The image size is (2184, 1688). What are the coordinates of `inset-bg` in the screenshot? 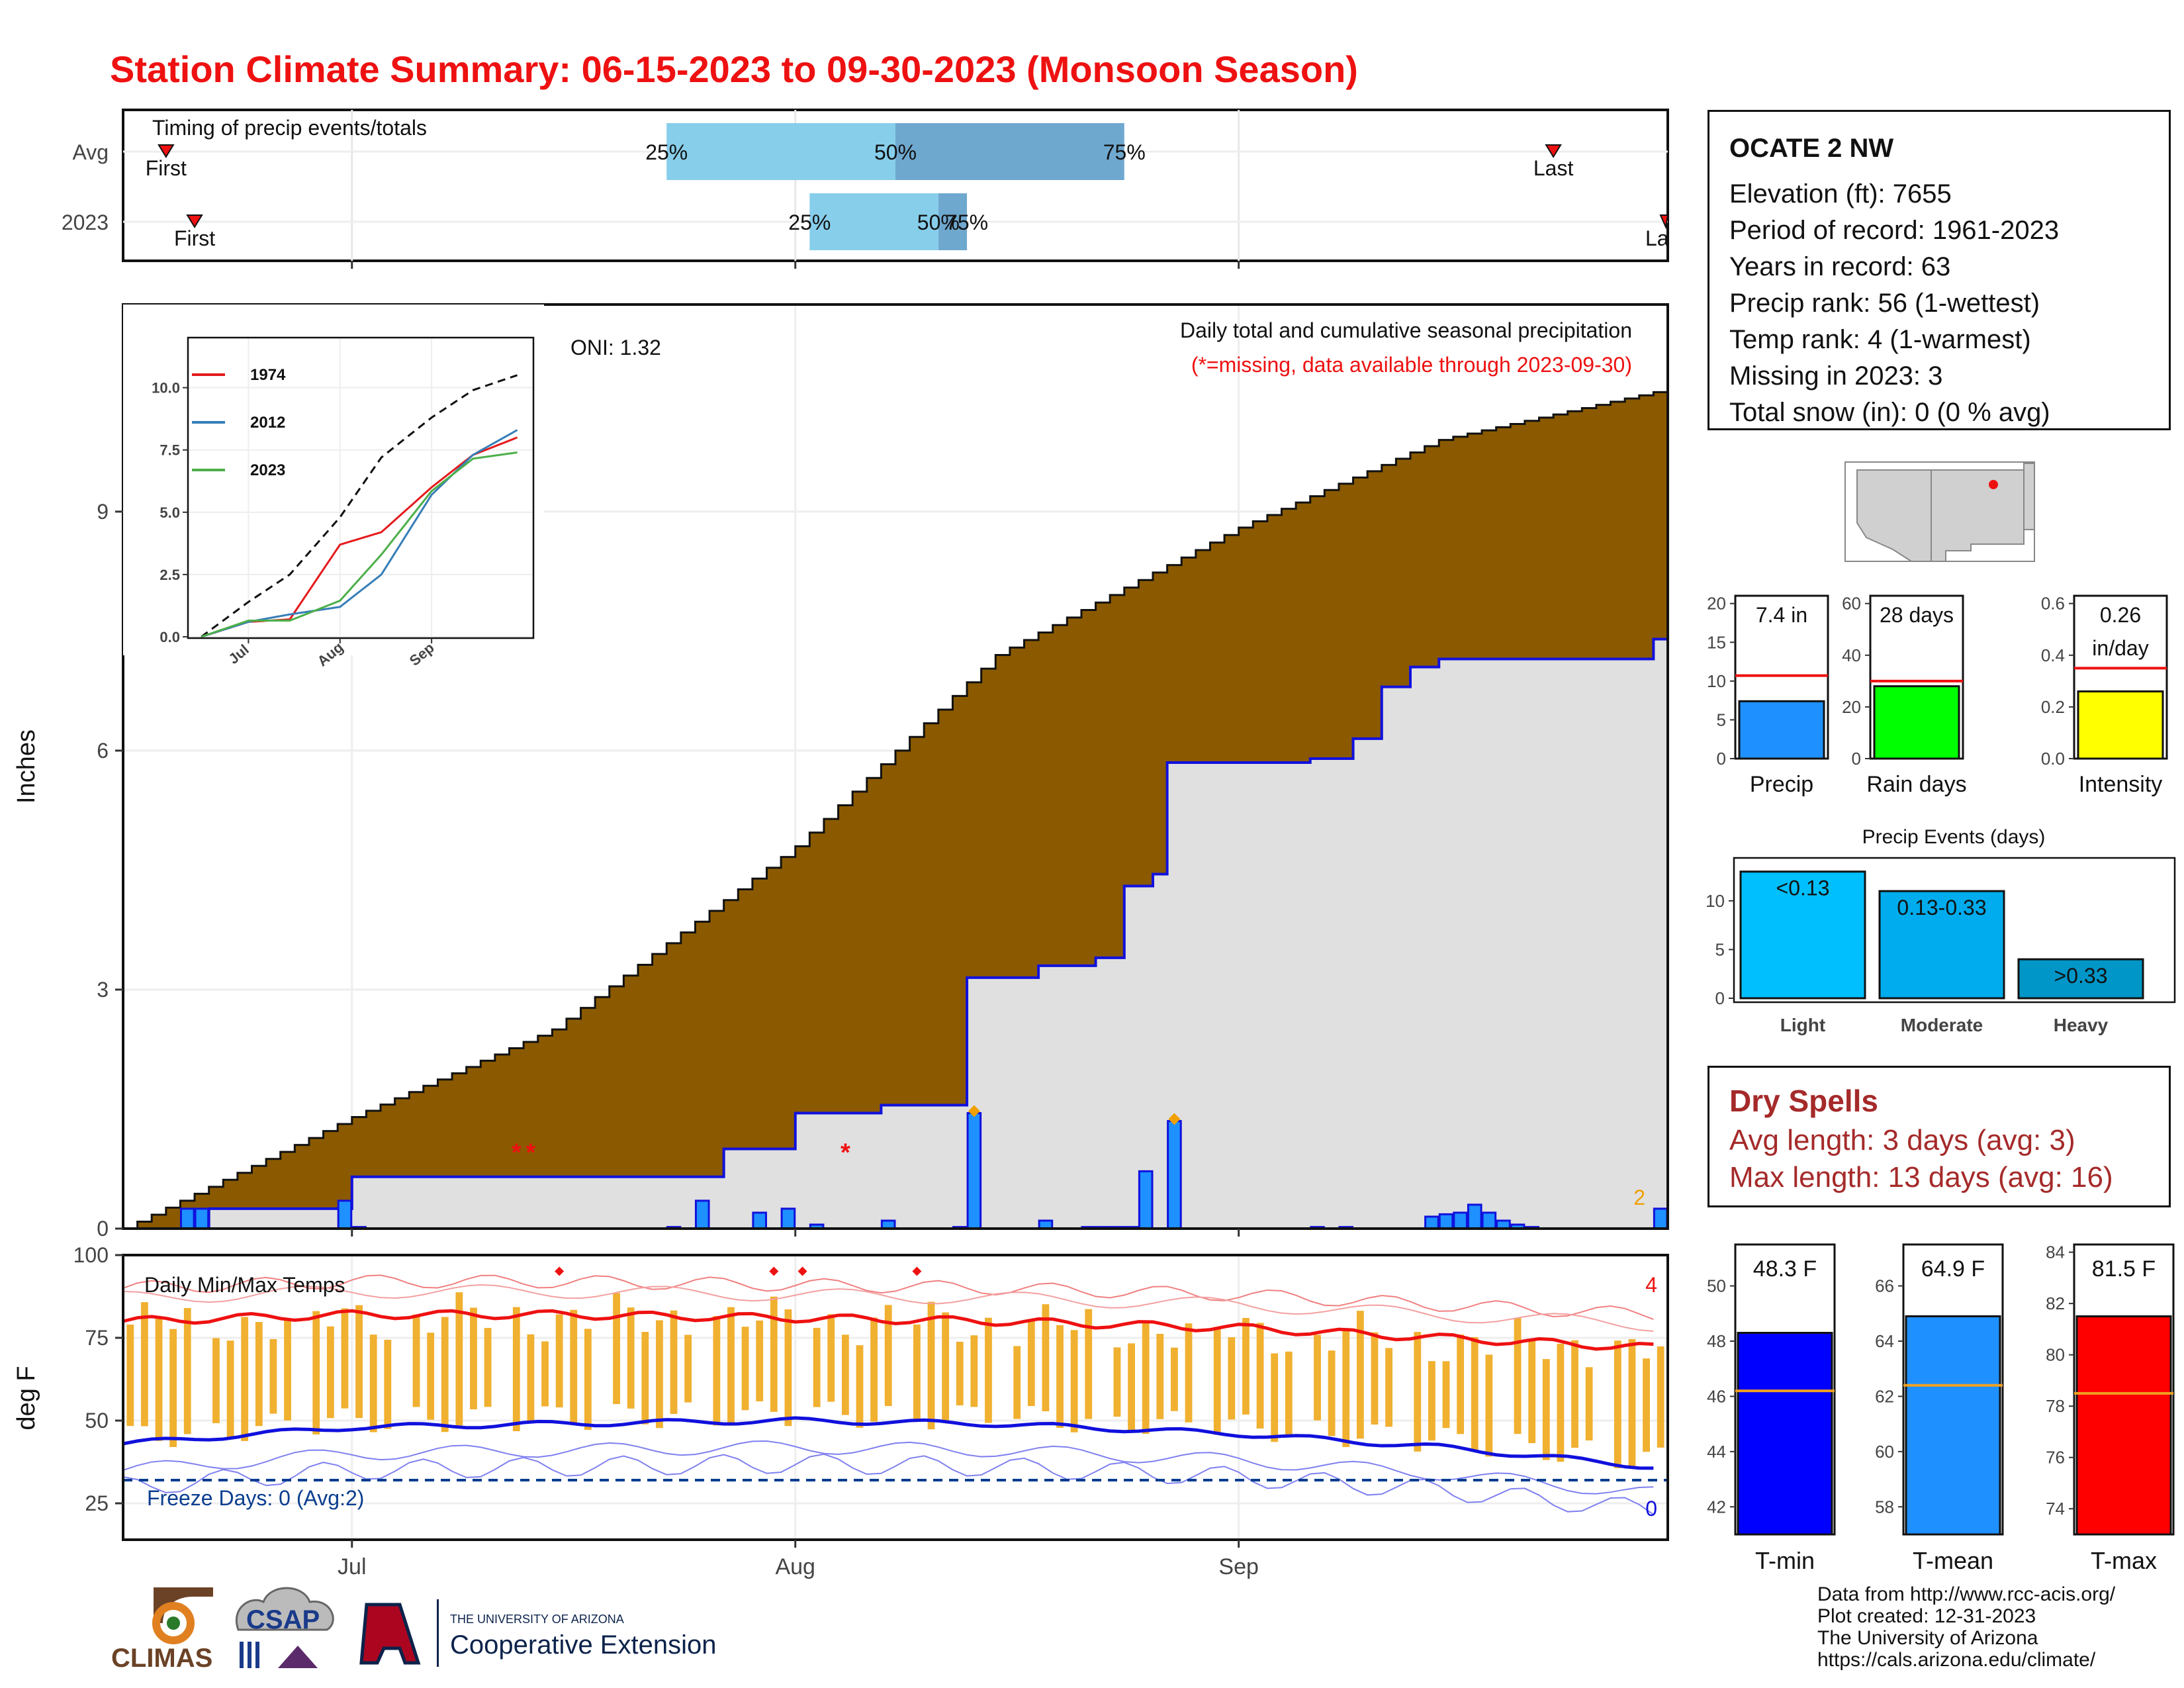 It's located at (333, 480).